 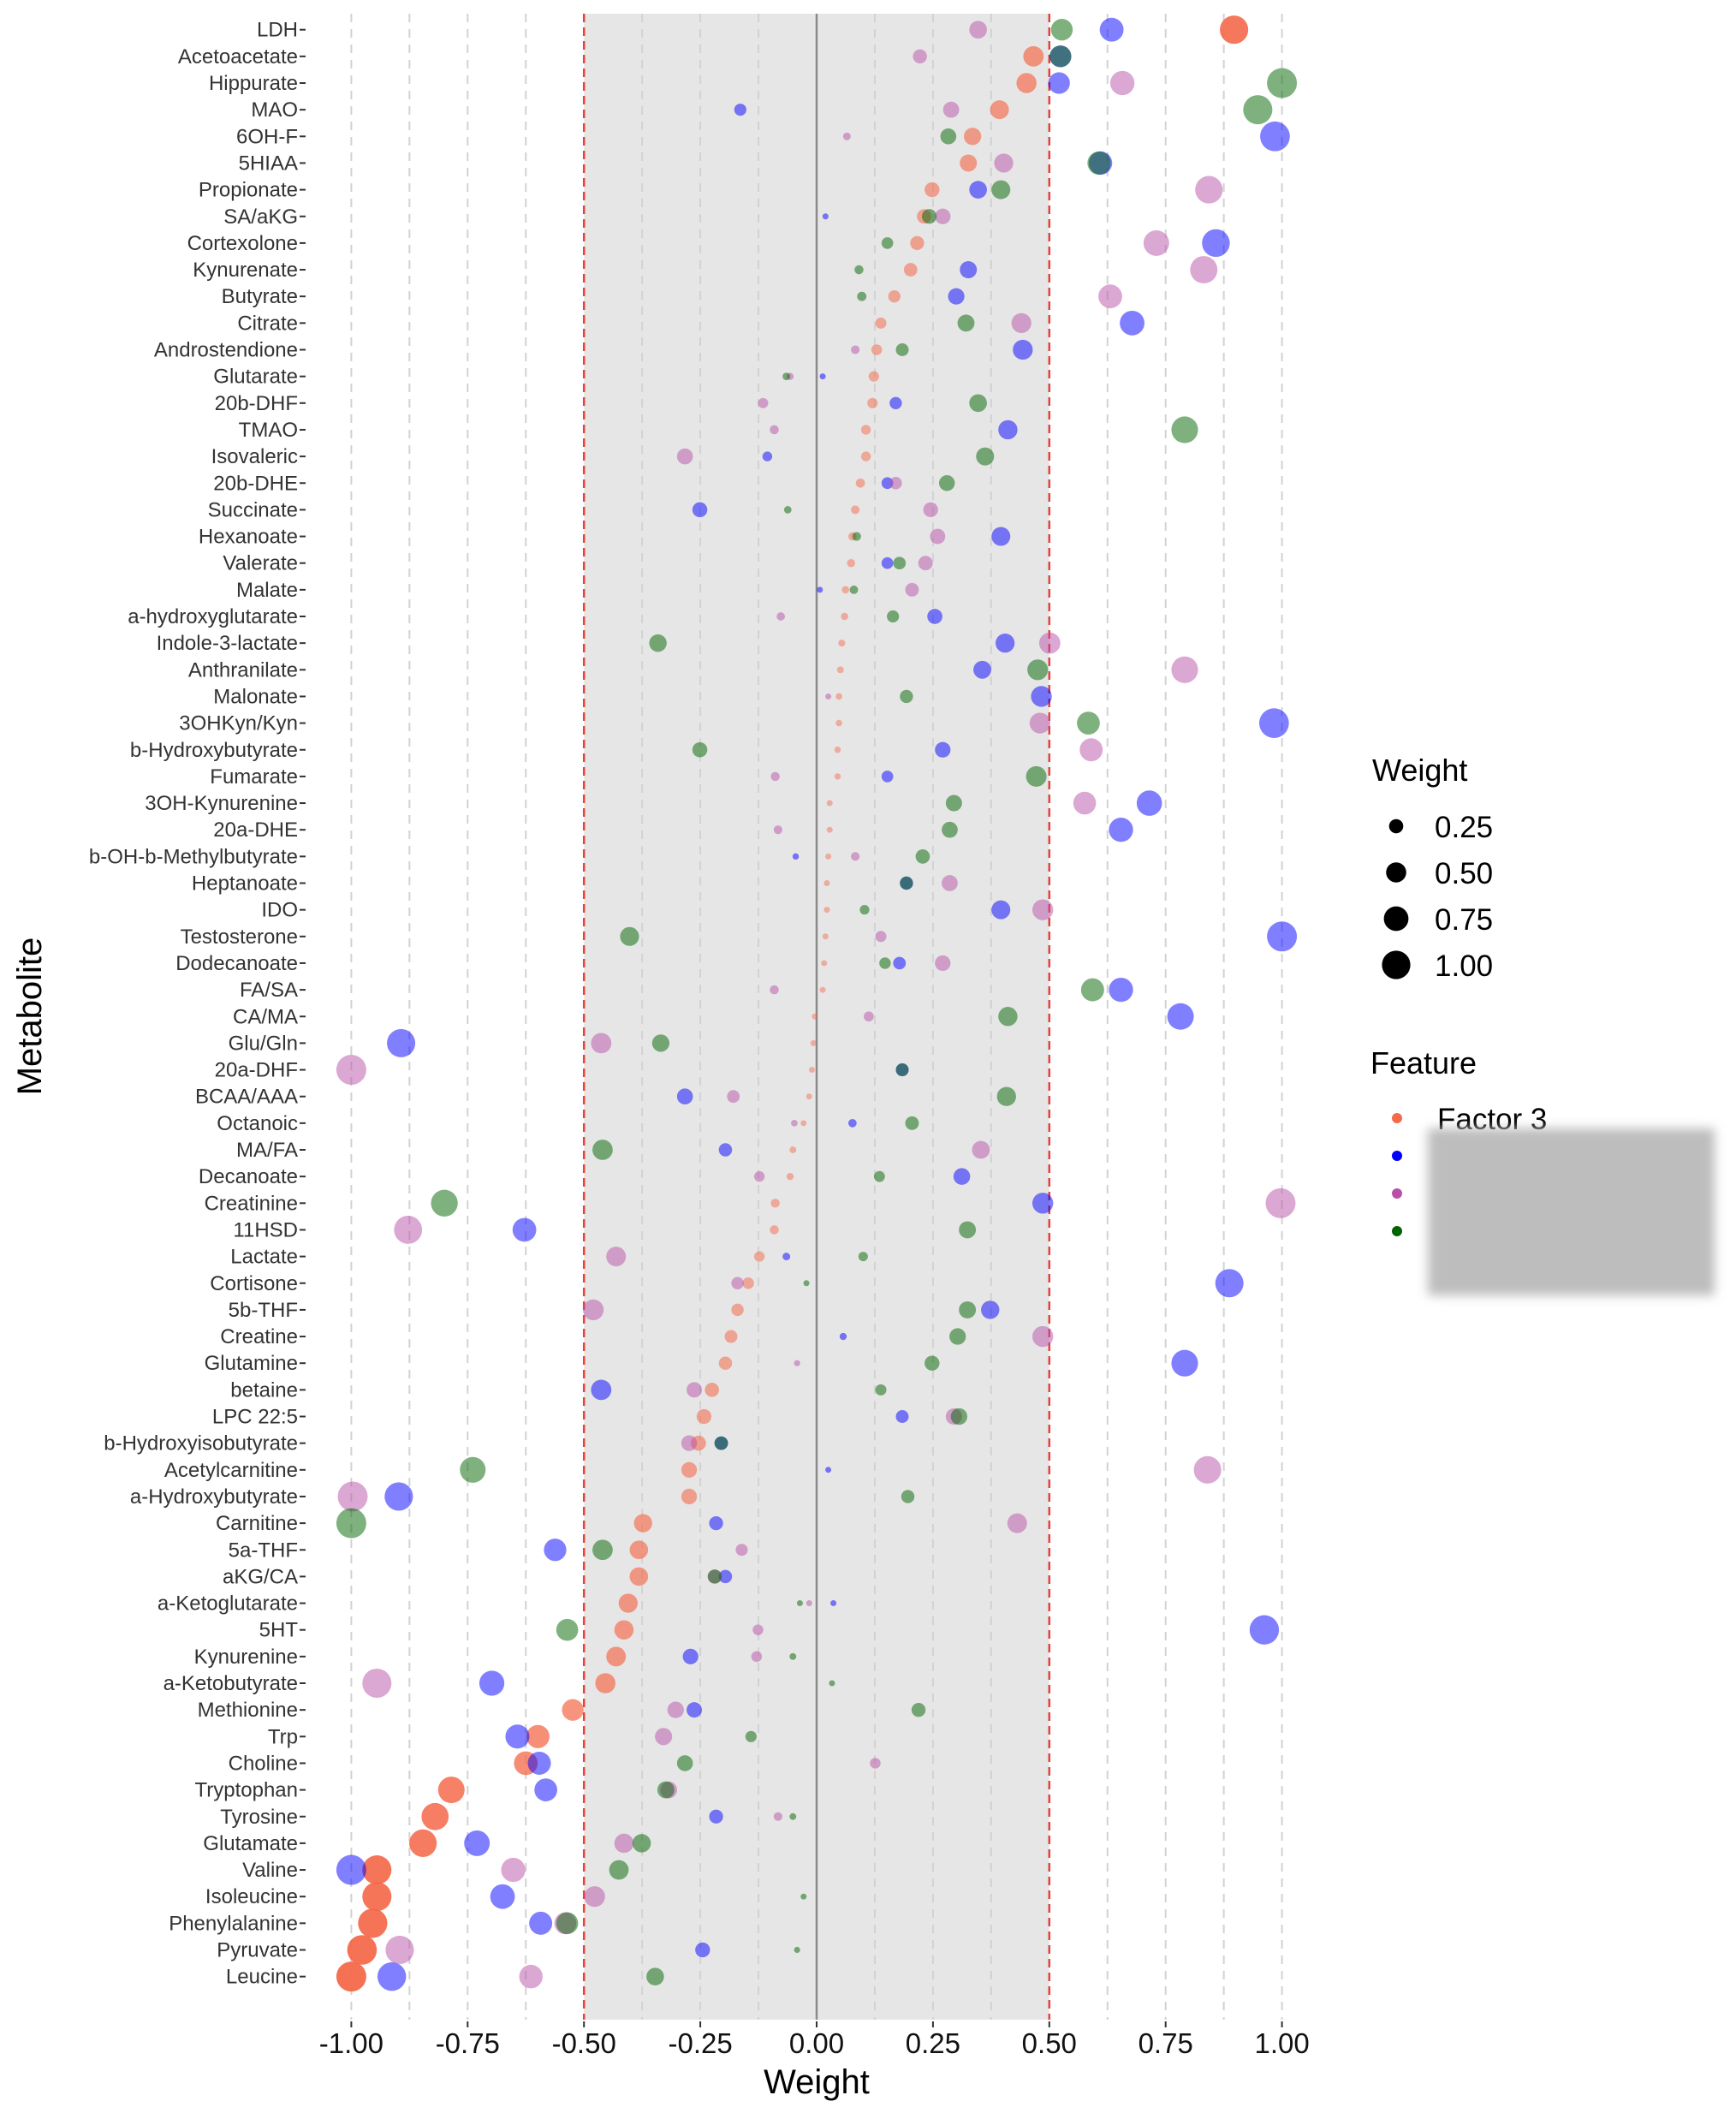 What do you see at coordinates (270, 1871) in the screenshot?
I see `y-tick-label: Valine` at bounding box center [270, 1871].